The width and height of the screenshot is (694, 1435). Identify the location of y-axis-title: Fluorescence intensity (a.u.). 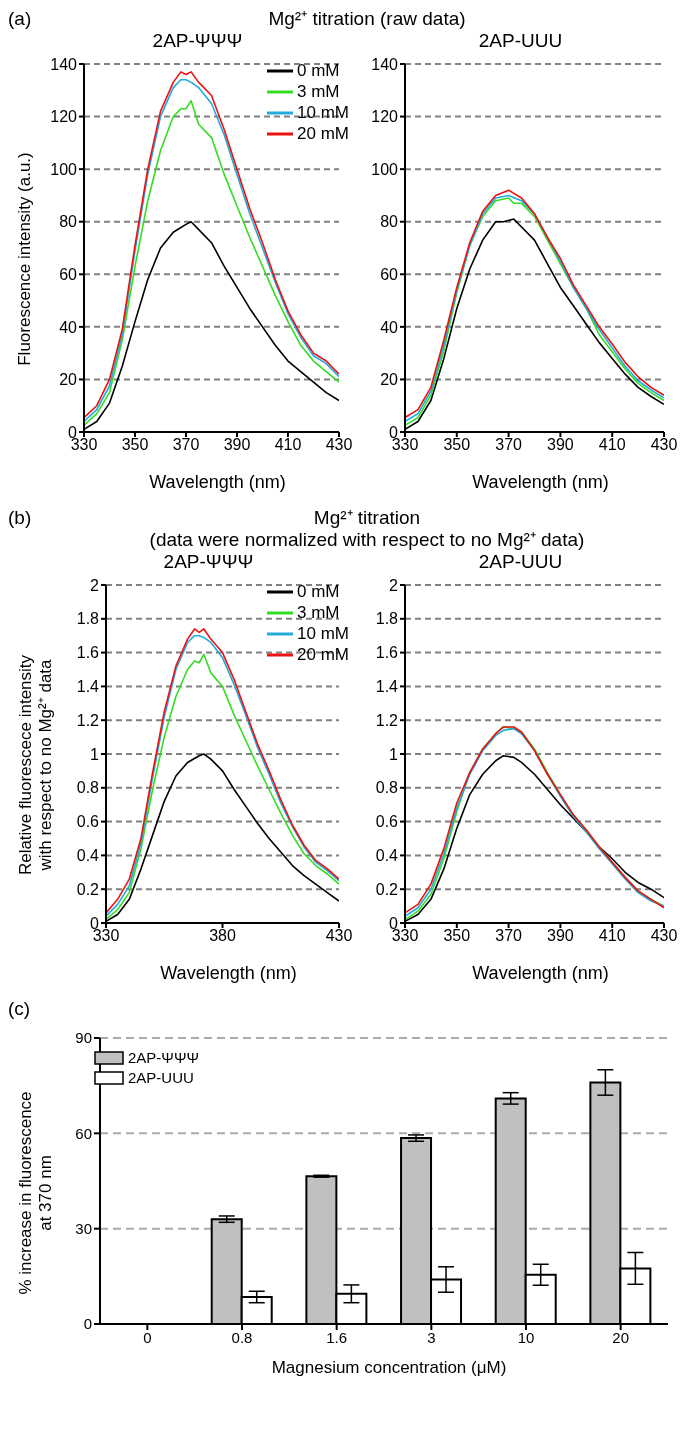
(25, 259).